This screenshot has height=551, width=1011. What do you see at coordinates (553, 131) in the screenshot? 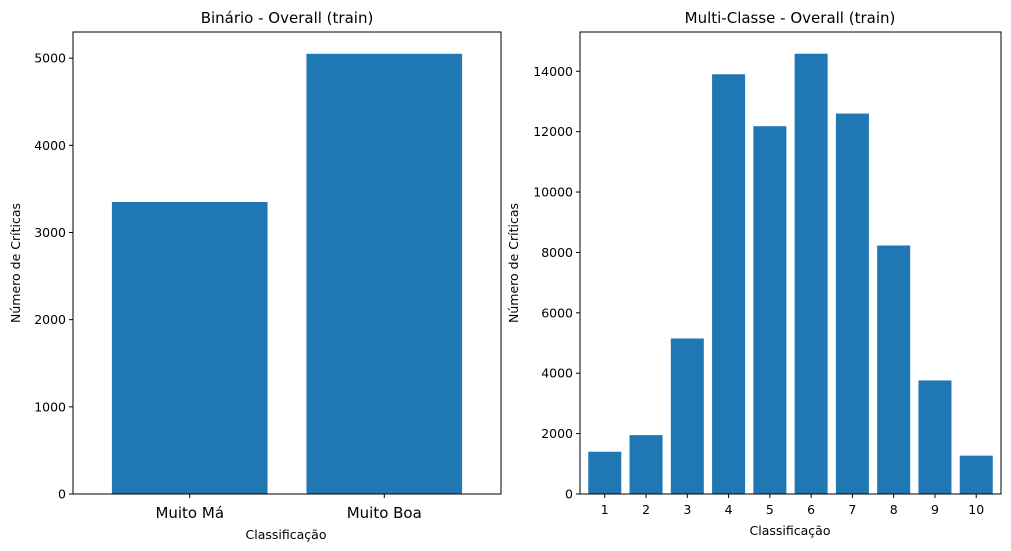
I see `multiclass-y-tick-label: 12000` at bounding box center [553, 131].